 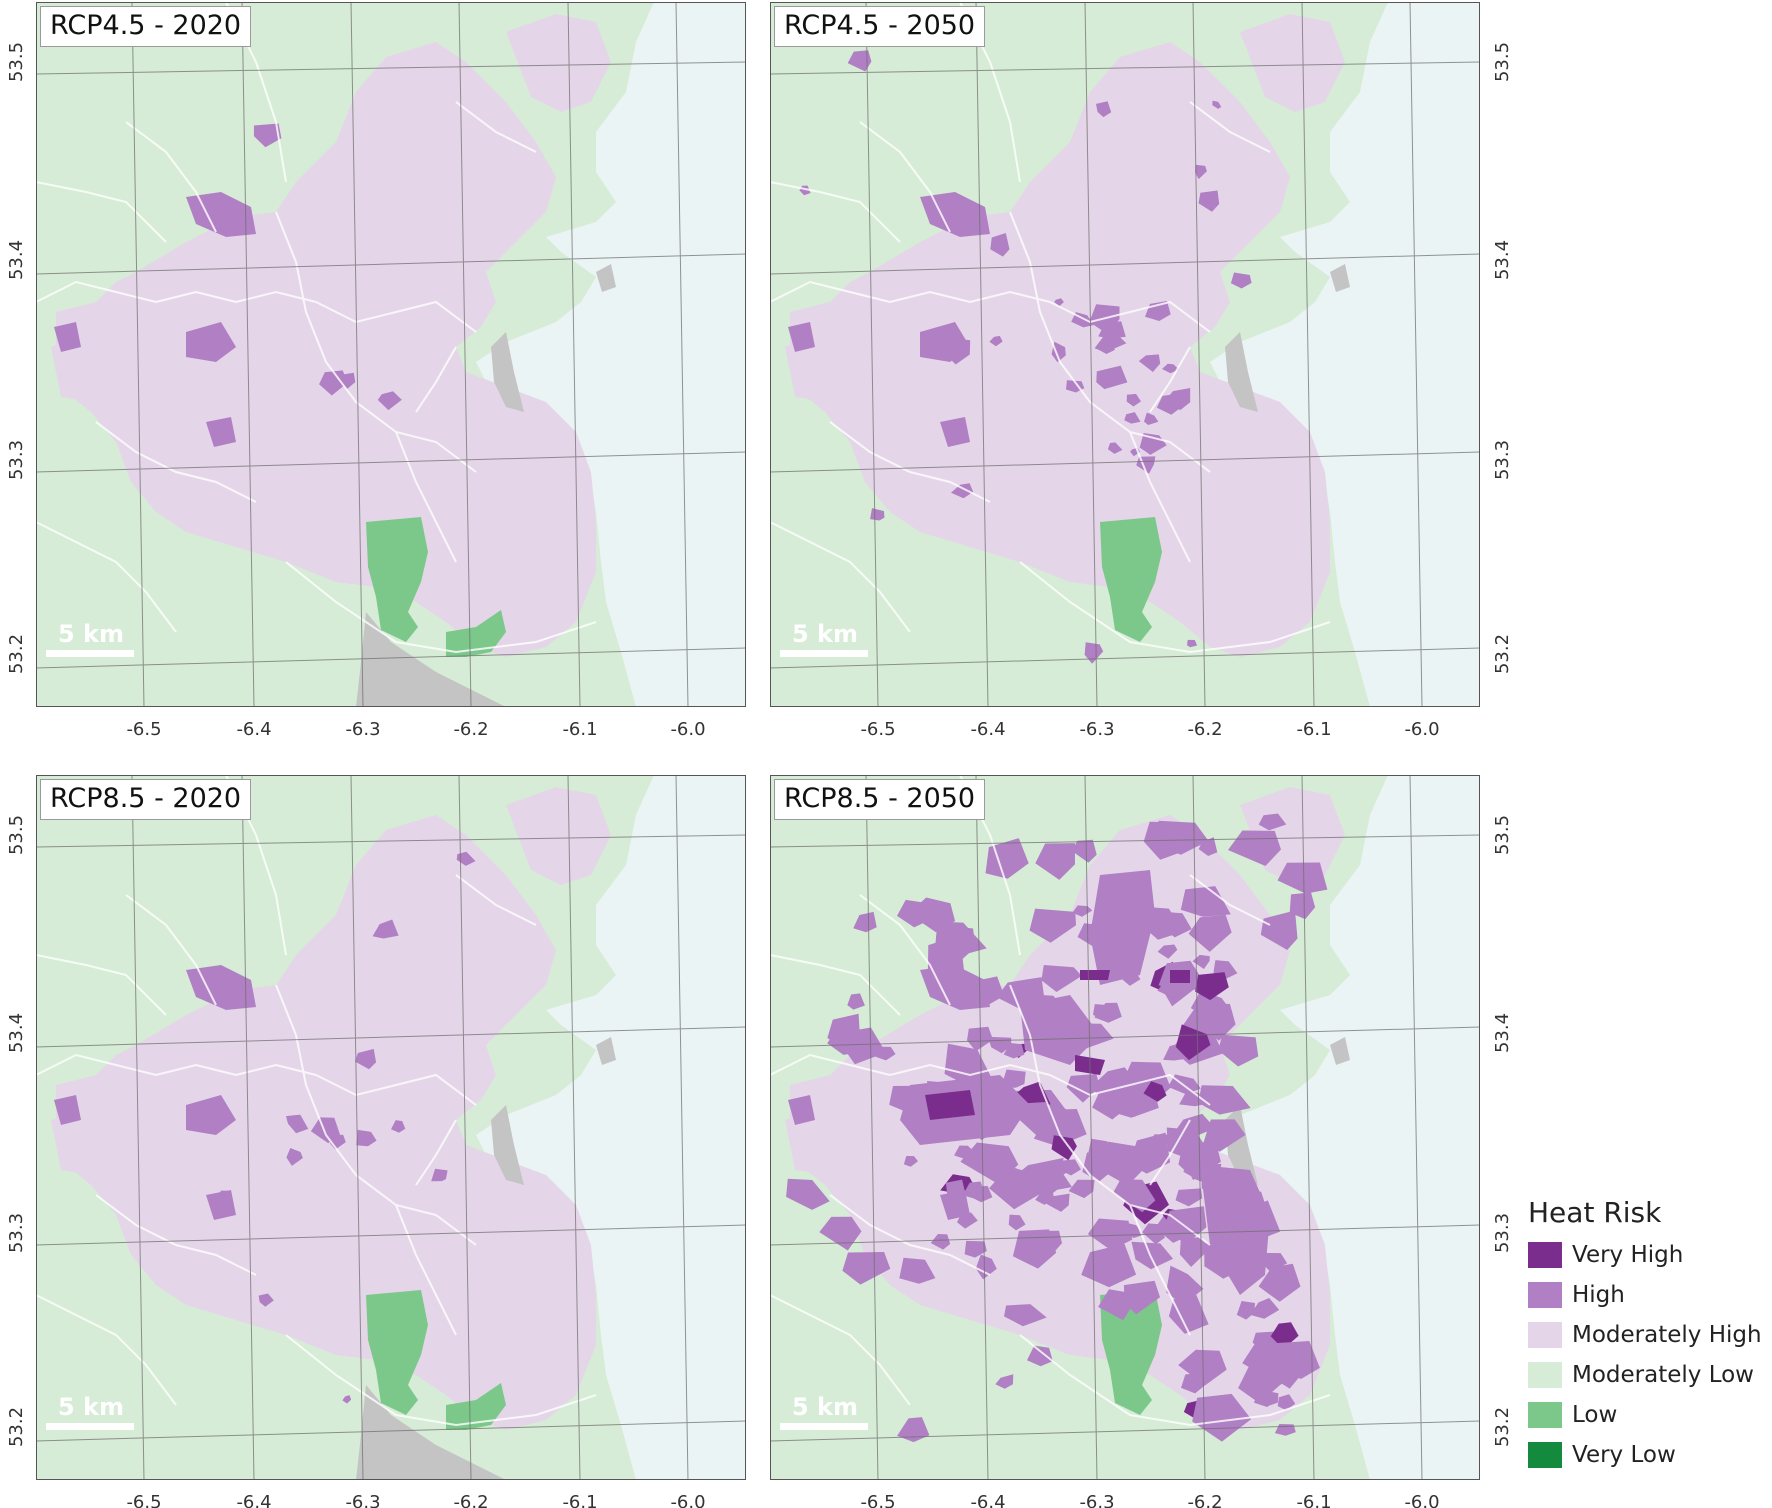 What do you see at coordinates (470, 1500) in the screenshot?
I see `longitude-tick-label: -6.2` at bounding box center [470, 1500].